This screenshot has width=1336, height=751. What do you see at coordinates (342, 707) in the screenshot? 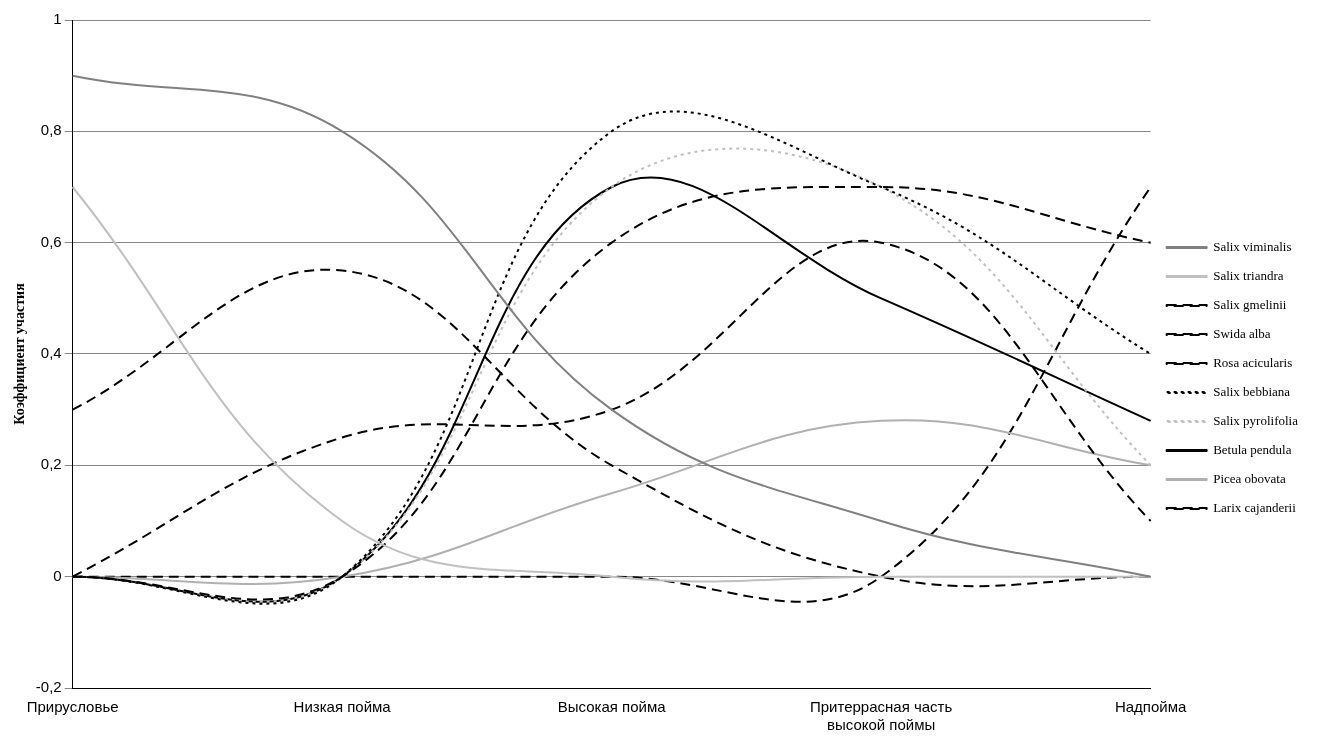
I see `x-tick-label: Низкая пойма` at bounding box center [342, 707].